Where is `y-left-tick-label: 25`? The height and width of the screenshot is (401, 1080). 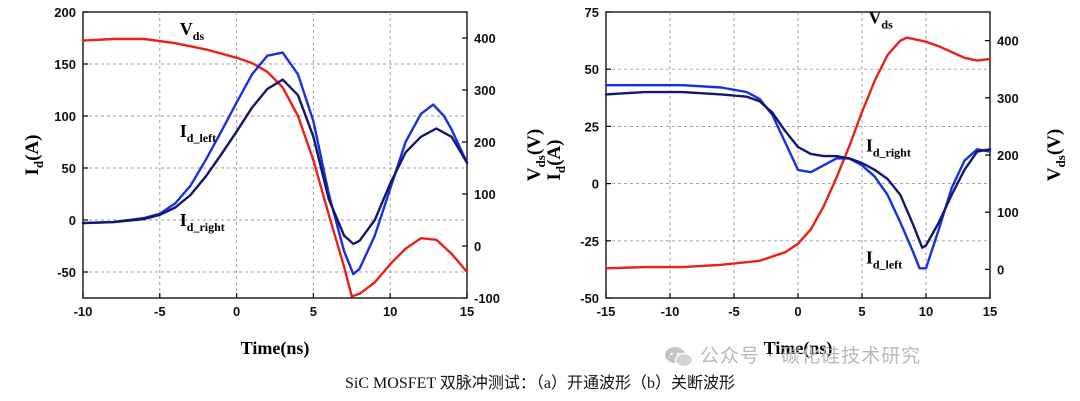
y-left-tick-label: 25 is located at coordinates (592, 126).